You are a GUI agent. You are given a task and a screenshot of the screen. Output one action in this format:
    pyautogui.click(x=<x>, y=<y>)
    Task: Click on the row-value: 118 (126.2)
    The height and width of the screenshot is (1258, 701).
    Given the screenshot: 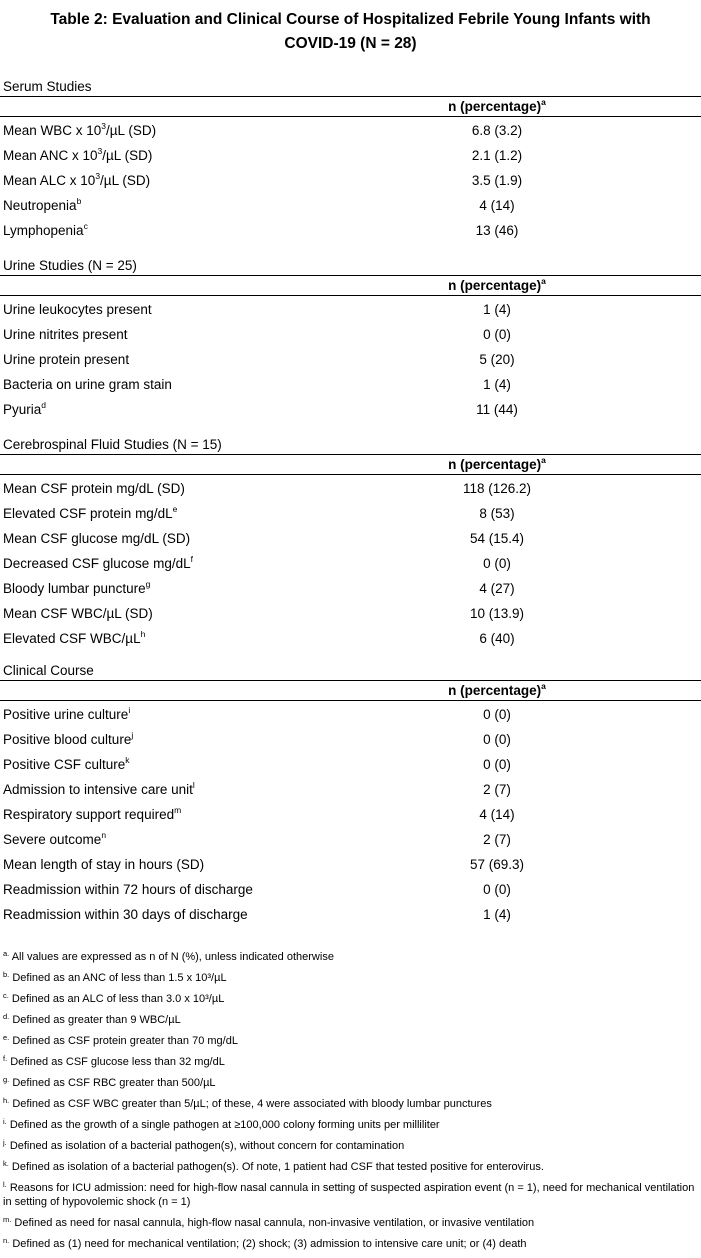 What is the action you would take?
    pyautogui.click(x=497, y=488)
    